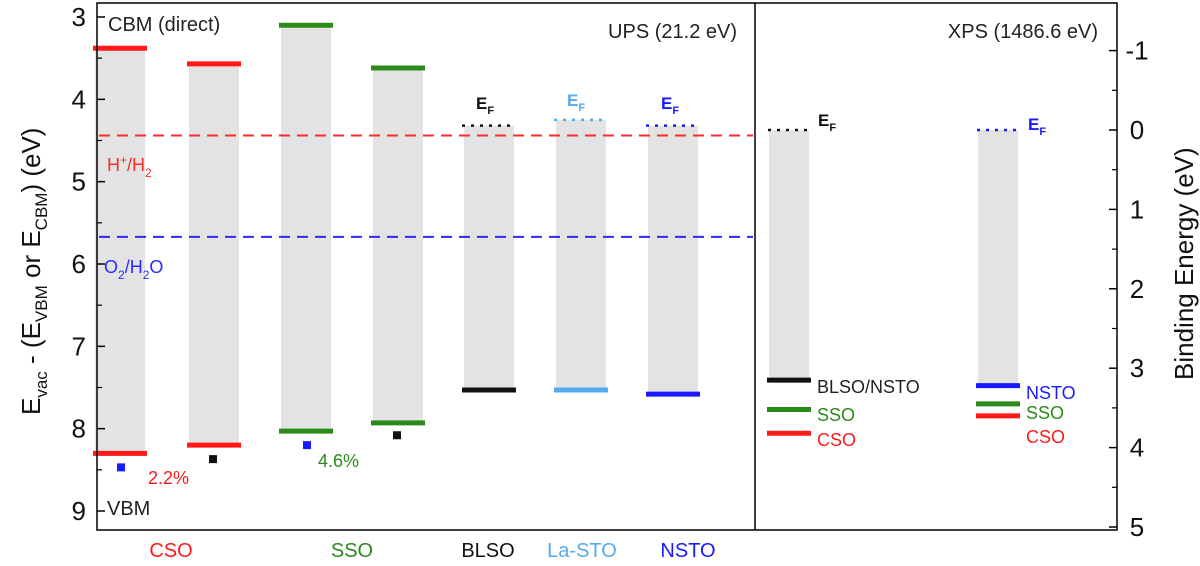 Image resolution: width=1200 pixels, height=566 pixels. I want to click on left-tick-label-4: 7, so click(79, 346).